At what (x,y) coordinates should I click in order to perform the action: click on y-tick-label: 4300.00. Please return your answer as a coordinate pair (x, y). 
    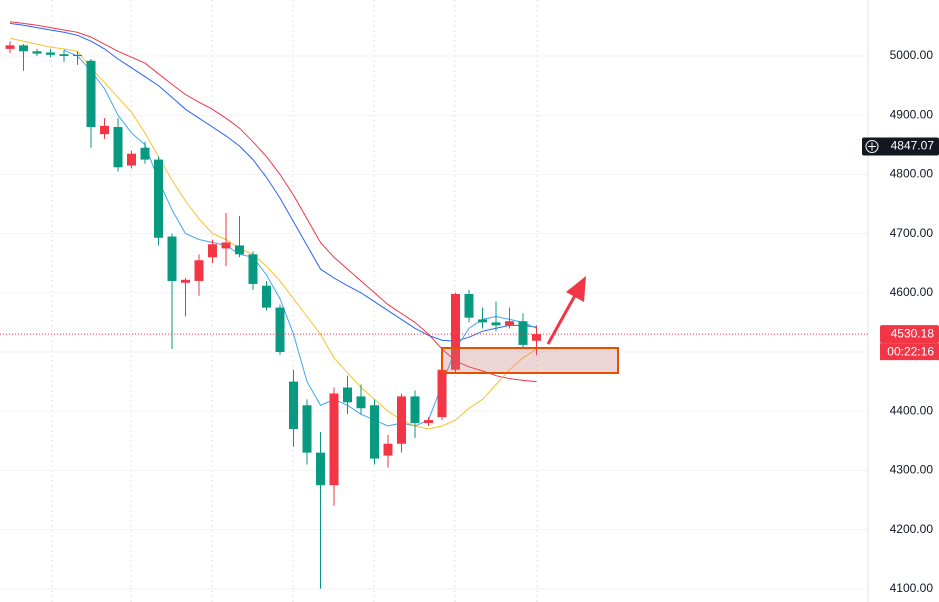
    Looking at the image, I should click on (912, 470).